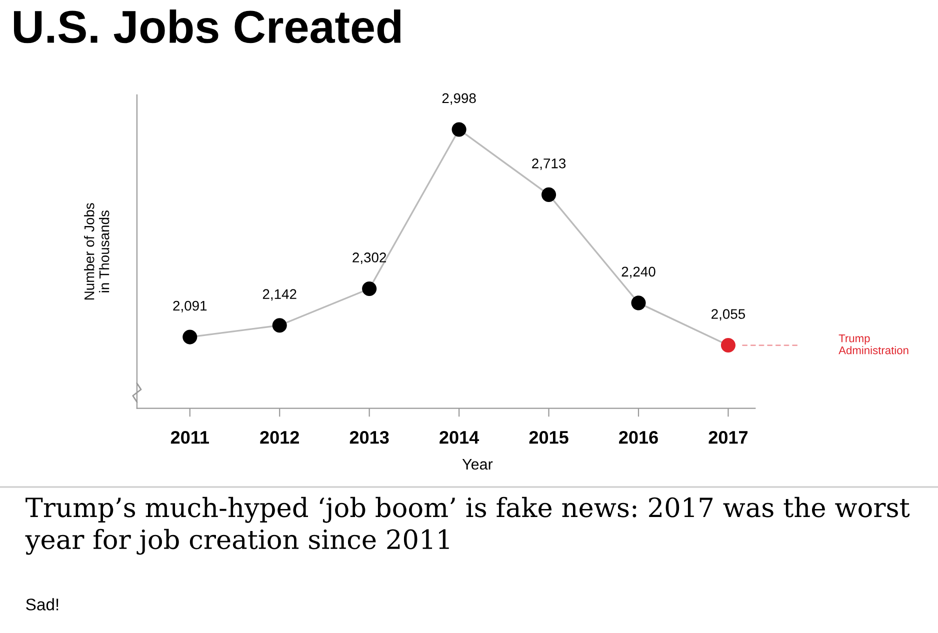  What do you see at coordinates (97, 251) in the screenshot?
I see `y-axis-title: Number of Jobs in Thousands` at bounding box center [97, 251].